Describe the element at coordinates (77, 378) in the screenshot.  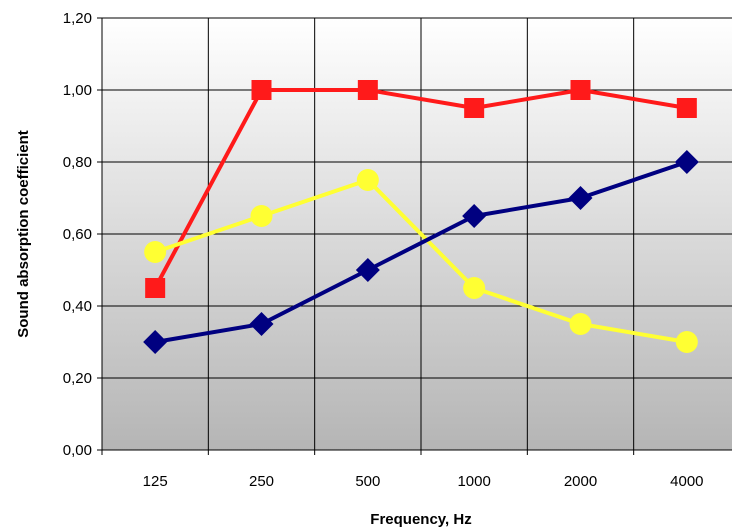
I see `y-tick-label: 0,20` at that location.